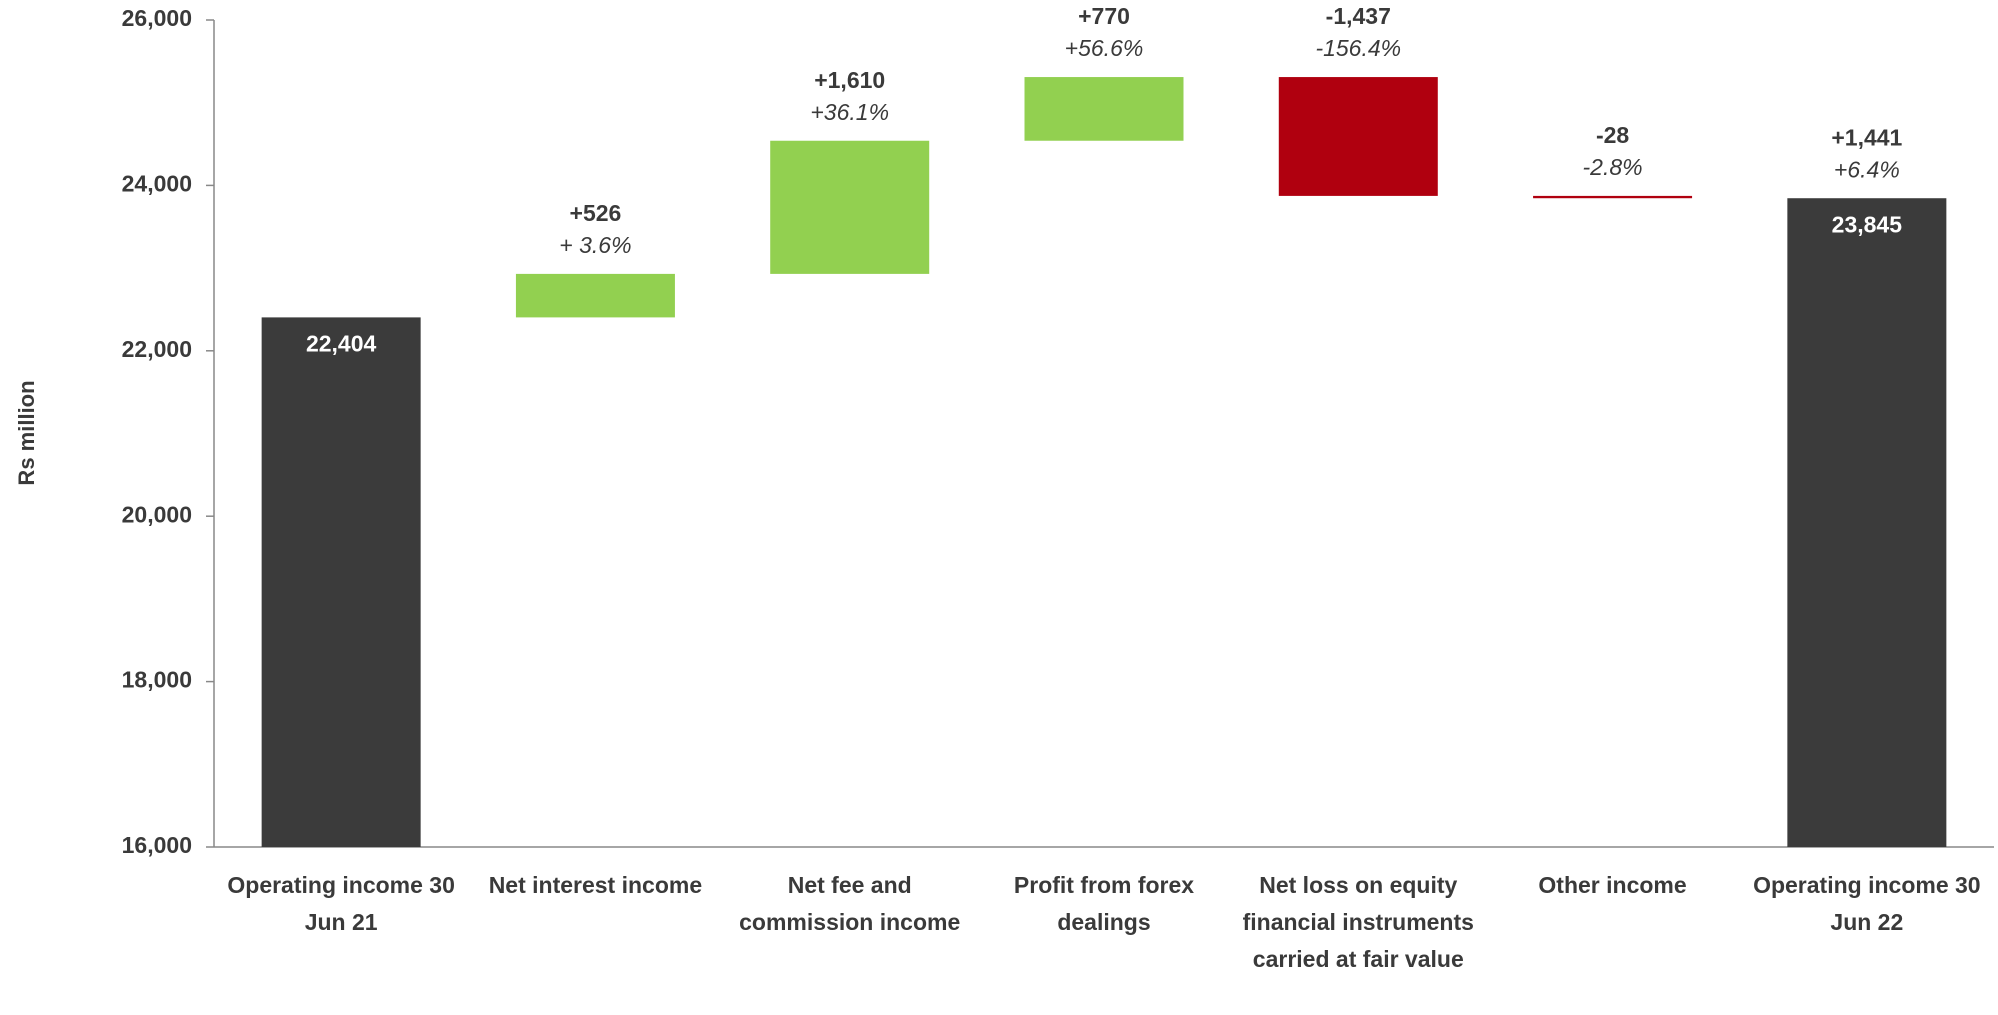 The width and height of the screenshot is (1998, 1015). I want to click on value-label: +1,610, so click(849, 80).